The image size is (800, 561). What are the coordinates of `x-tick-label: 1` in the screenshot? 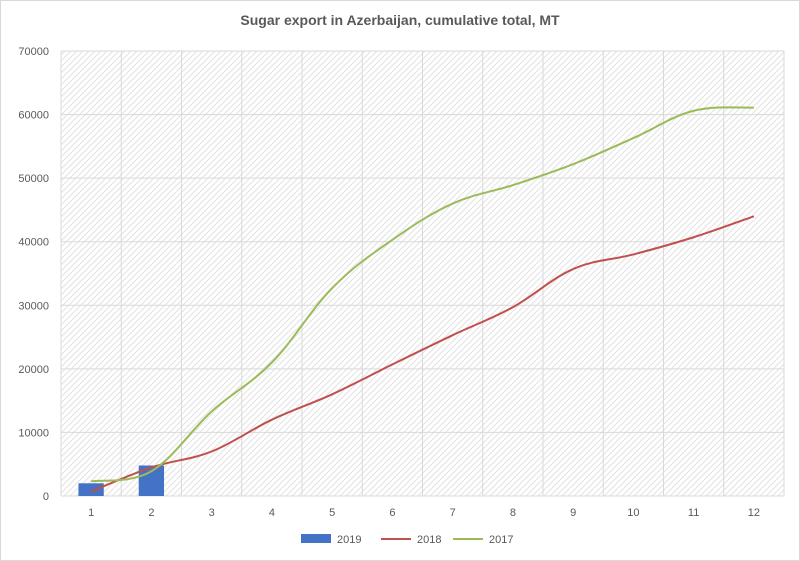 It's located at (91, 513).